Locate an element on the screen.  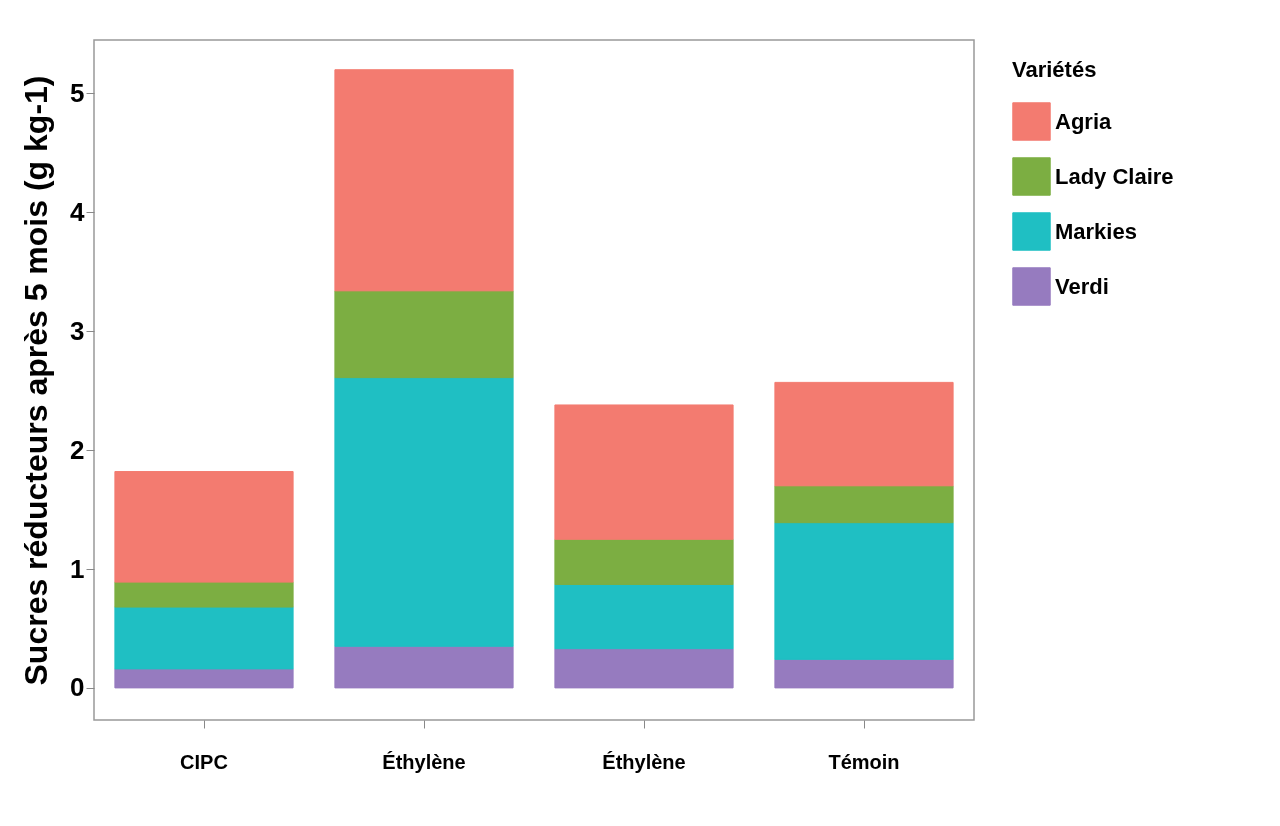
y-tick-label: 4 is located at coordinates (78, 211).